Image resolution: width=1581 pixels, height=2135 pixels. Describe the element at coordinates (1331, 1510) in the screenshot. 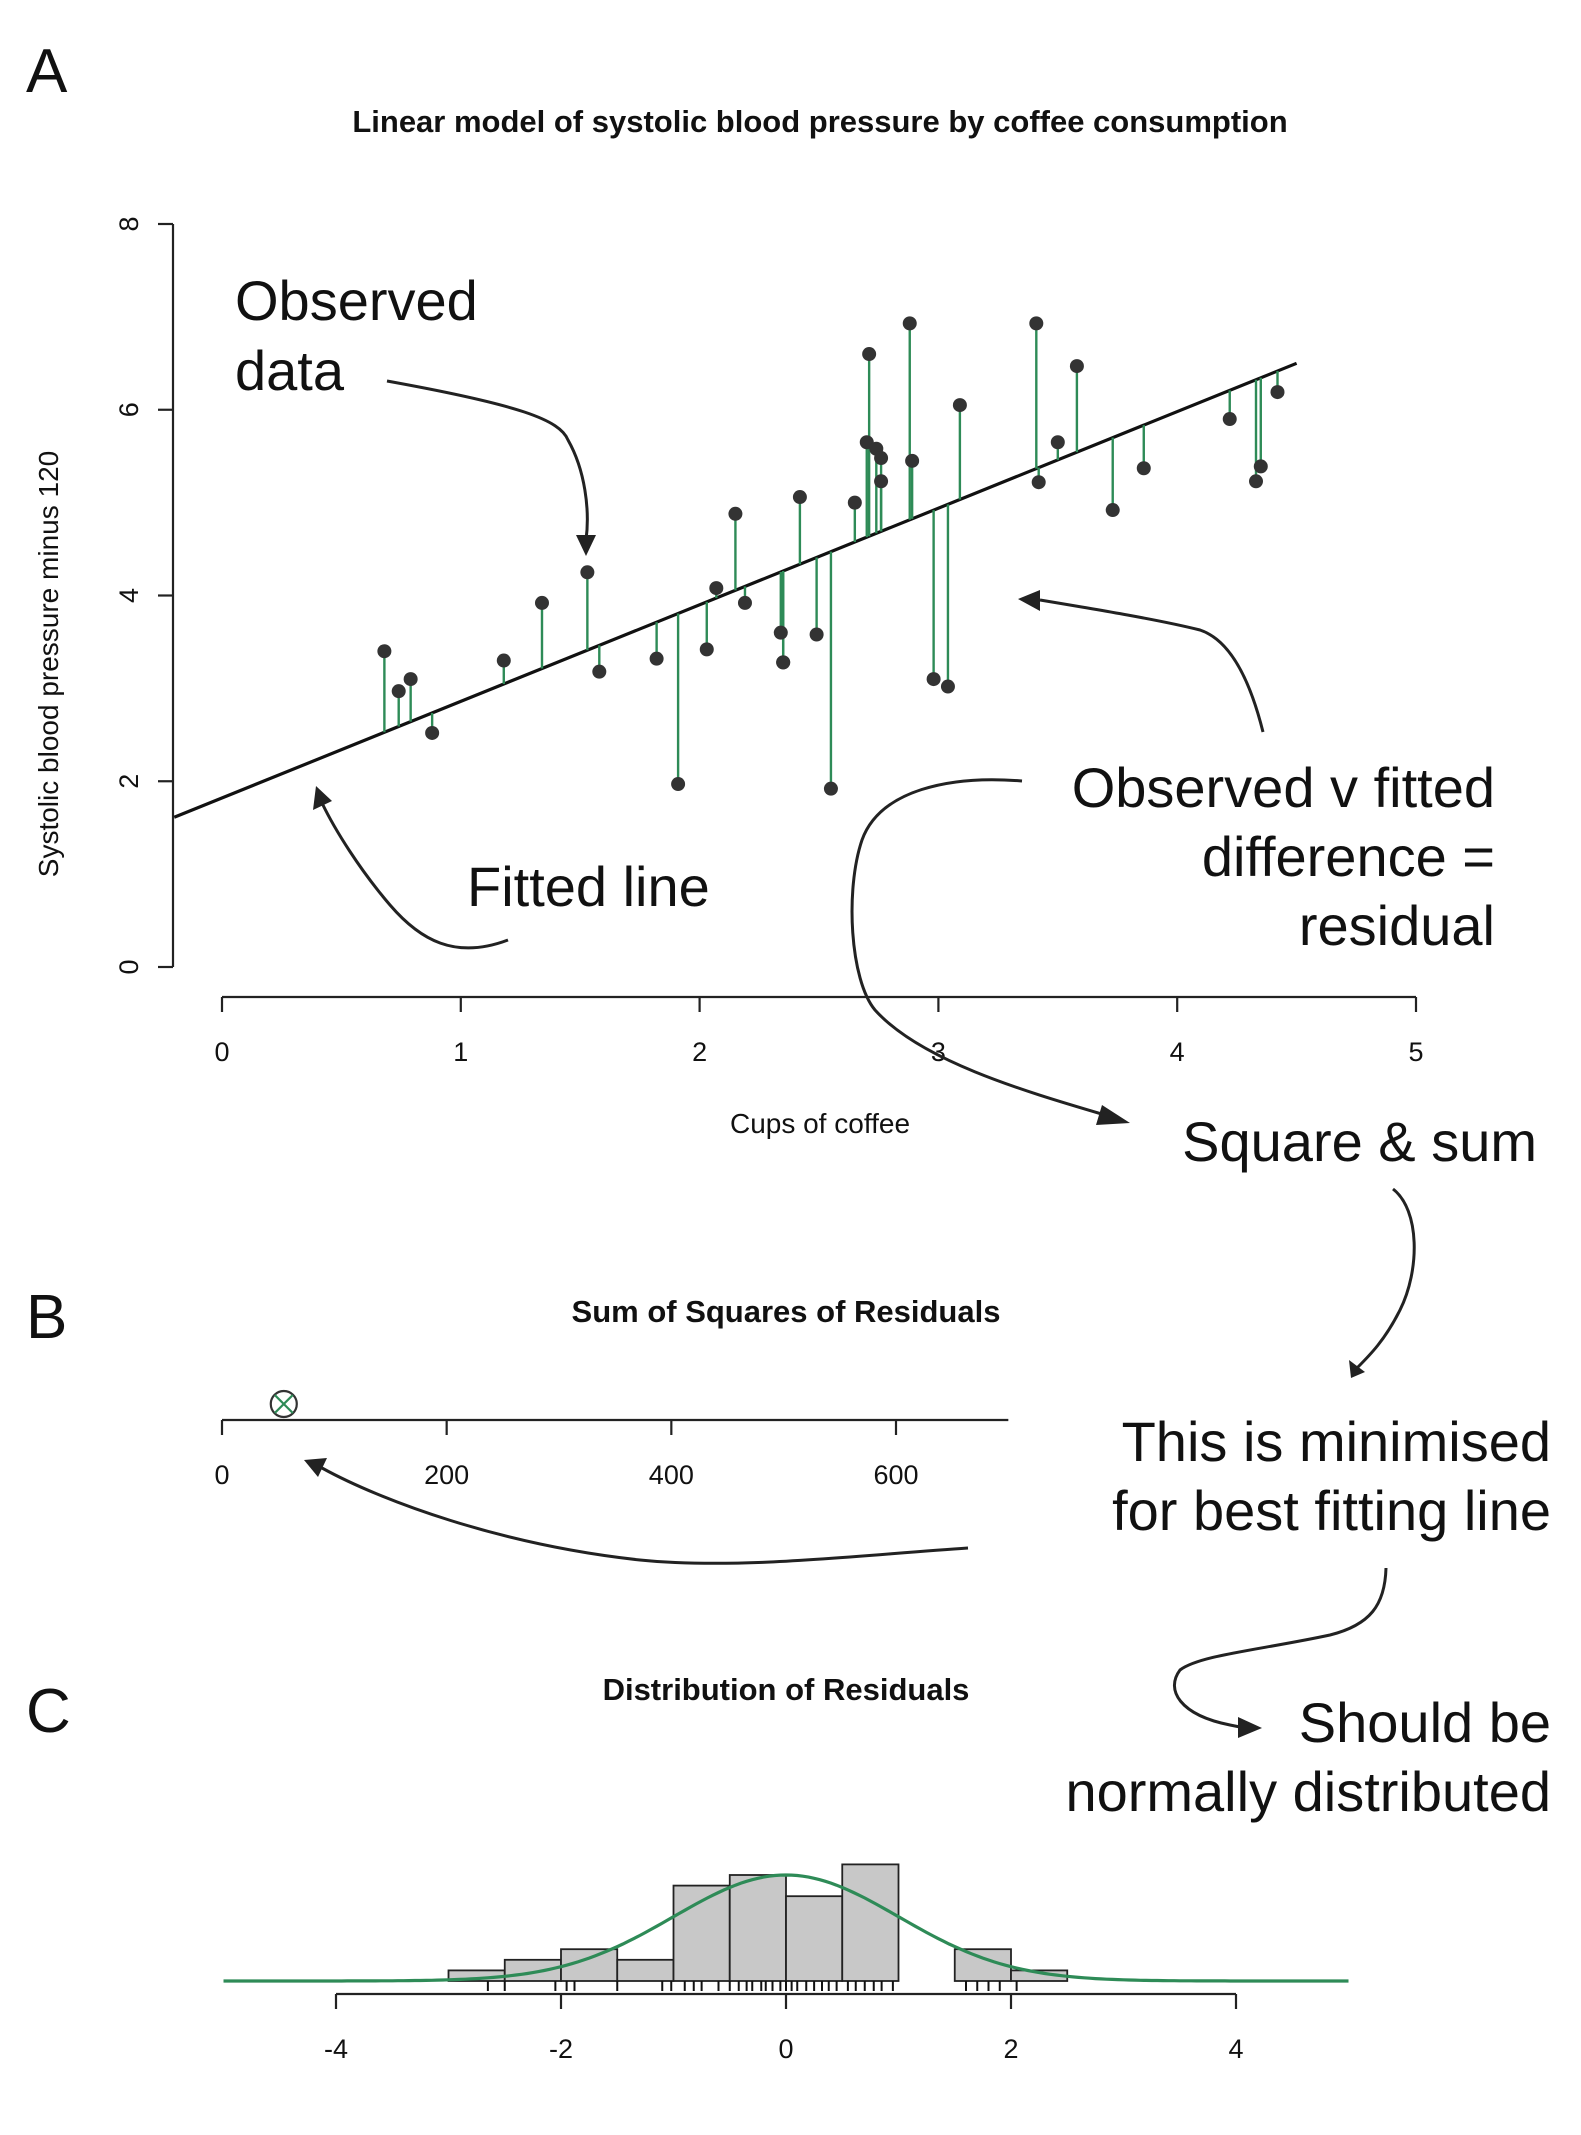

I see `annotation-minimised-line2: for best fitting line` at that location.